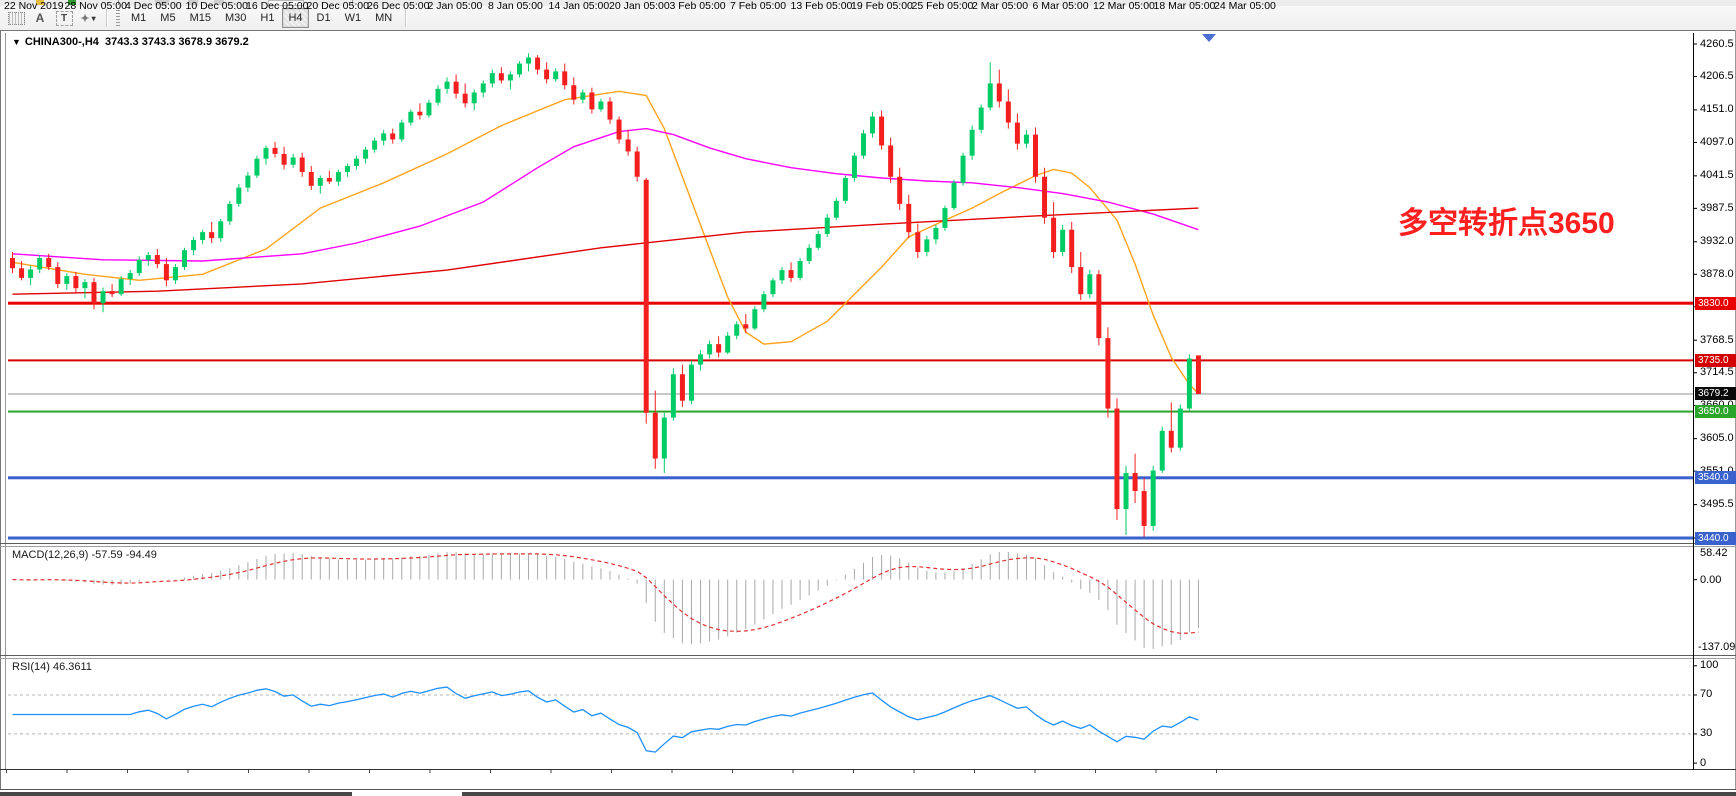 The image size is (1736, 796). I want to click on text-label-icon: T, so click(64, 18).